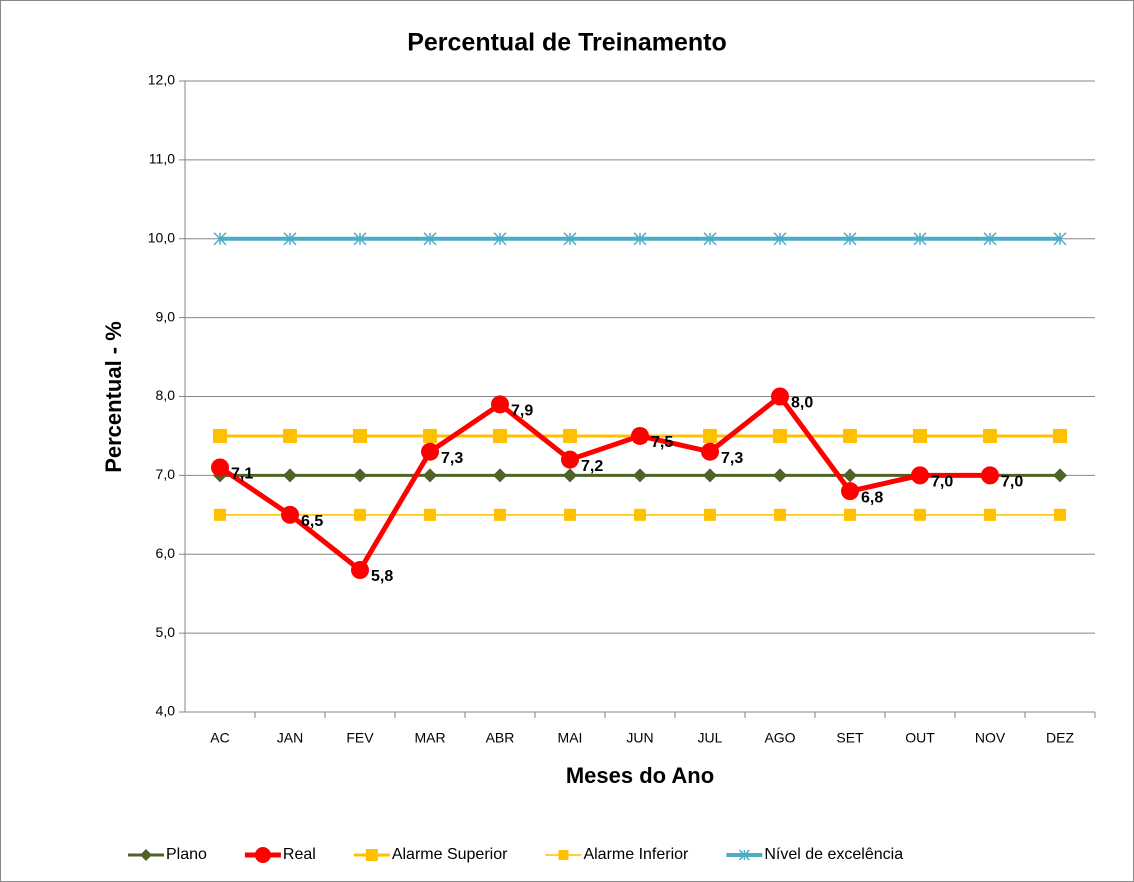  Describe the element at coordinates (662, 442) in the screenshot. I see `data-label: 7,5` at that location.